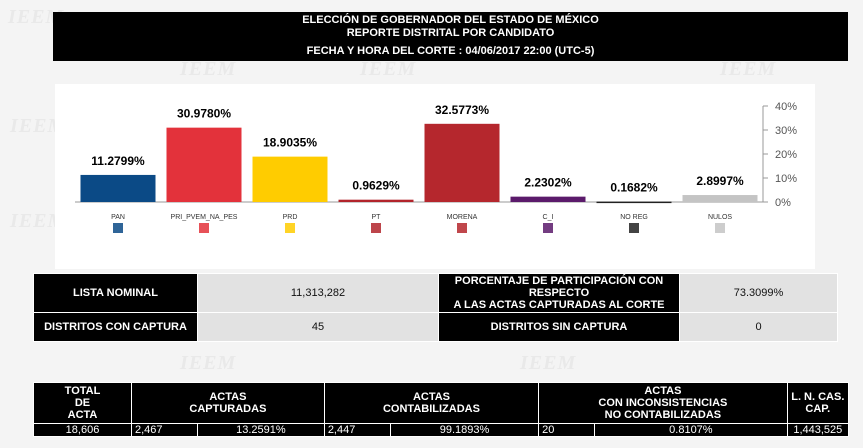 The image size is (863, 448). Describe the element at coordinates (115, 327) in the screenshot. I see `distritos-con-captura-label: DISTRITOS CON CAPTURA` at that location.